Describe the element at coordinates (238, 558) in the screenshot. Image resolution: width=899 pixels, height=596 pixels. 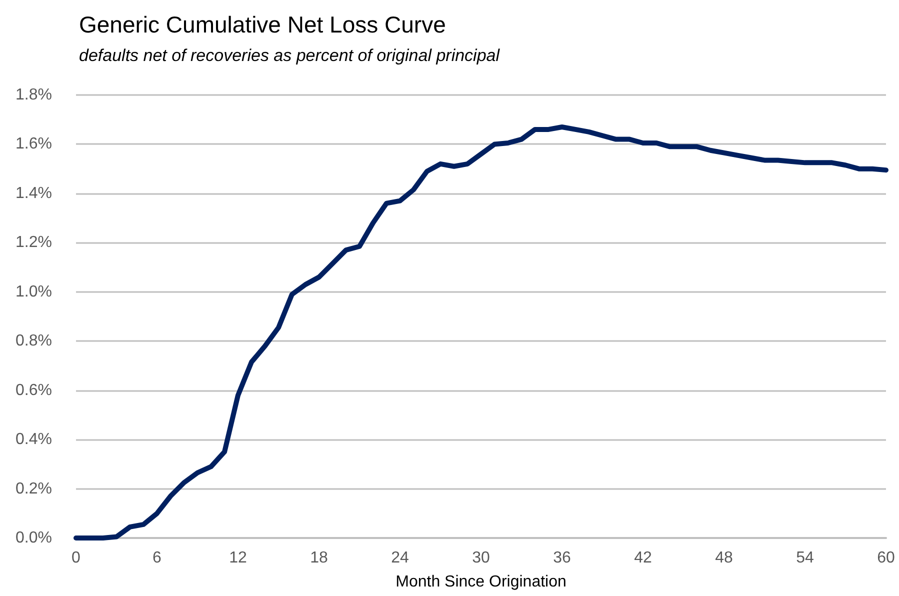
I see `x-tick-label: 12` at that location.